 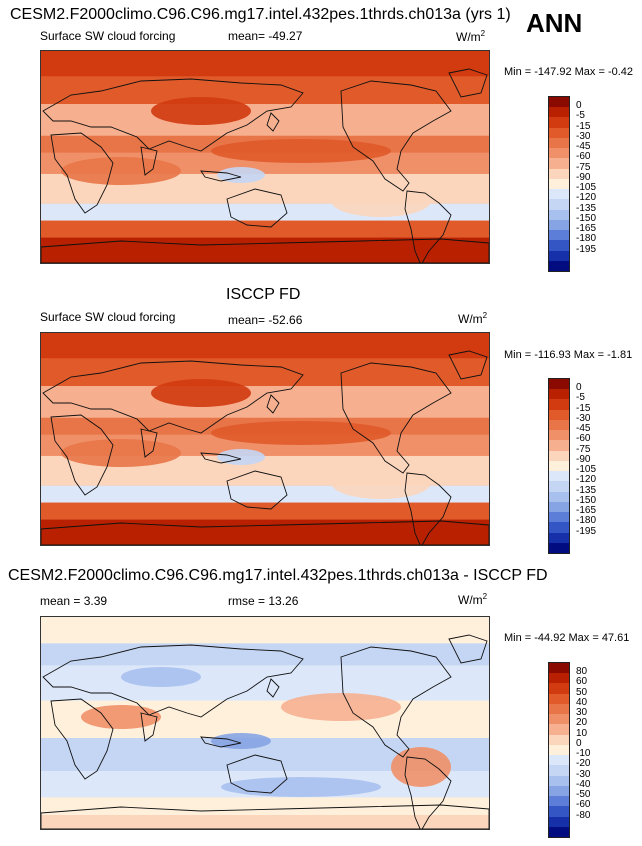 What do you see at coordinates (74, 601) in the screenshot?
I see `panel3-mean: mean = 3.39` at bounding box center [74, 601].